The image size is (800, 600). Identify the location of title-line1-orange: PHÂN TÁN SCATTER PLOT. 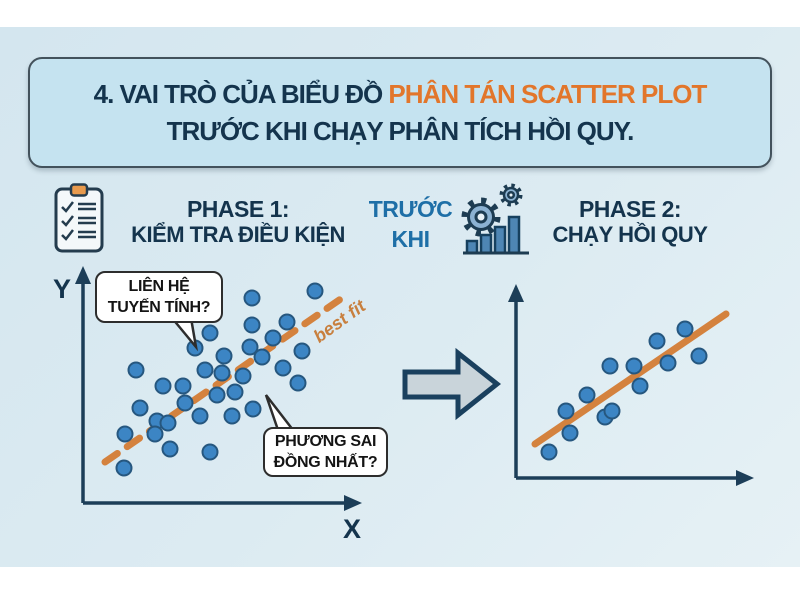
(547, 93).